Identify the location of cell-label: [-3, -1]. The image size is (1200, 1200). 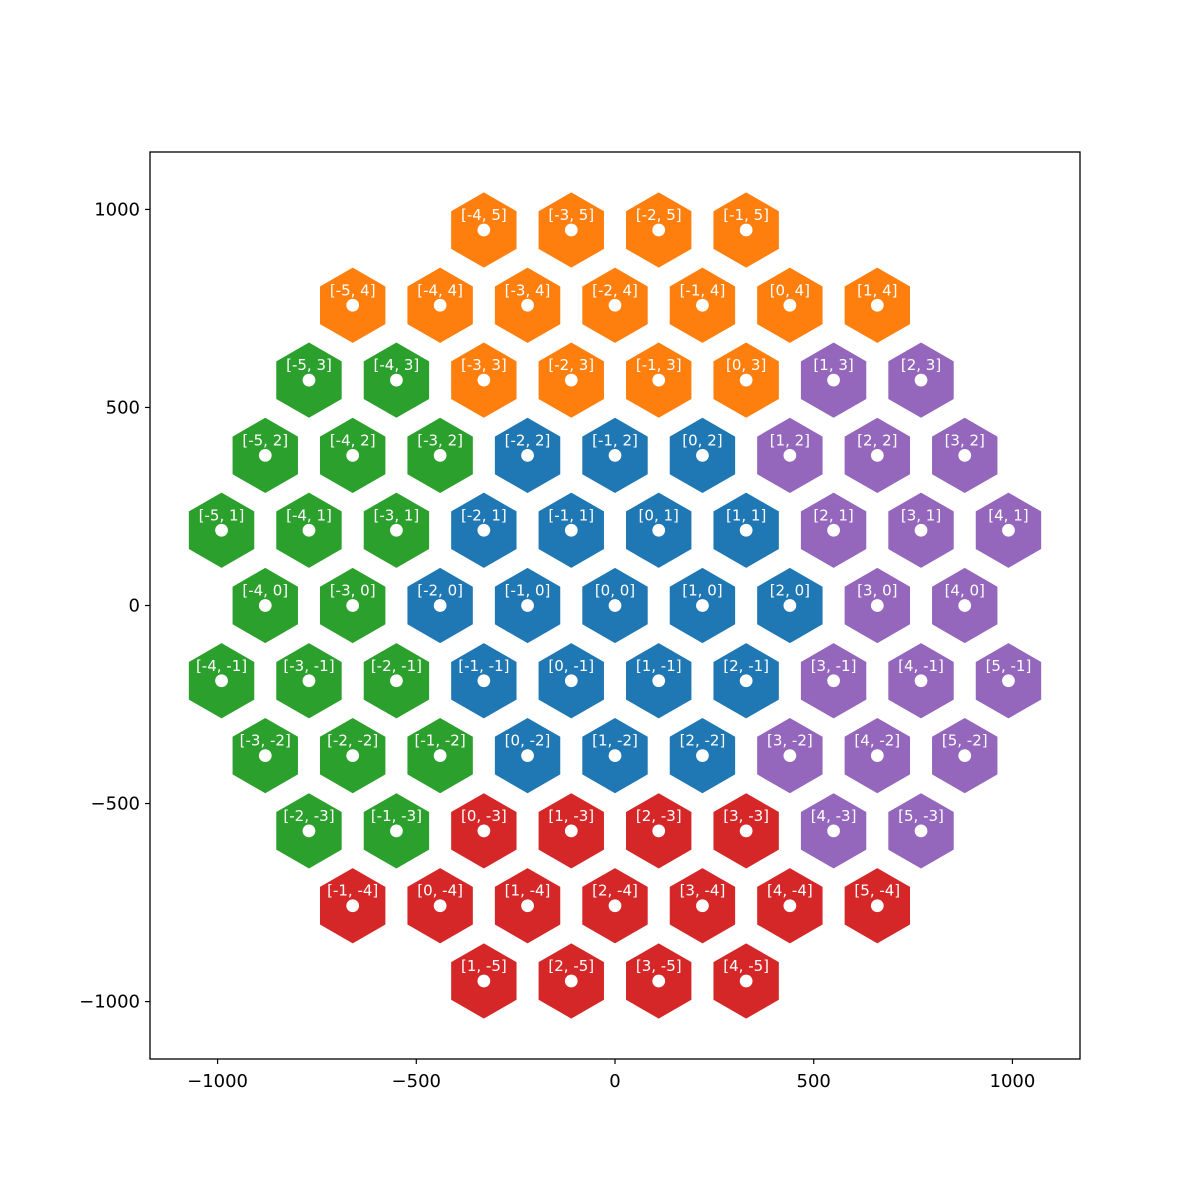
(308, 666).